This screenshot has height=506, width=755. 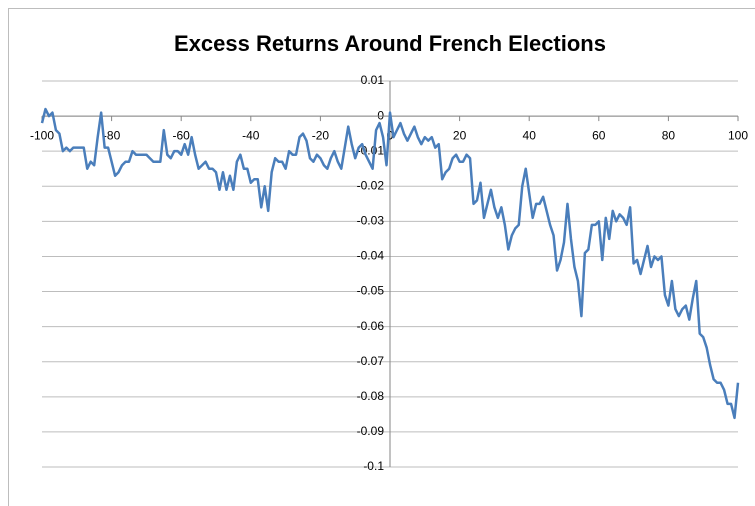 I want to click on y-tick-label: 0.01, so click(x=373, y=80).